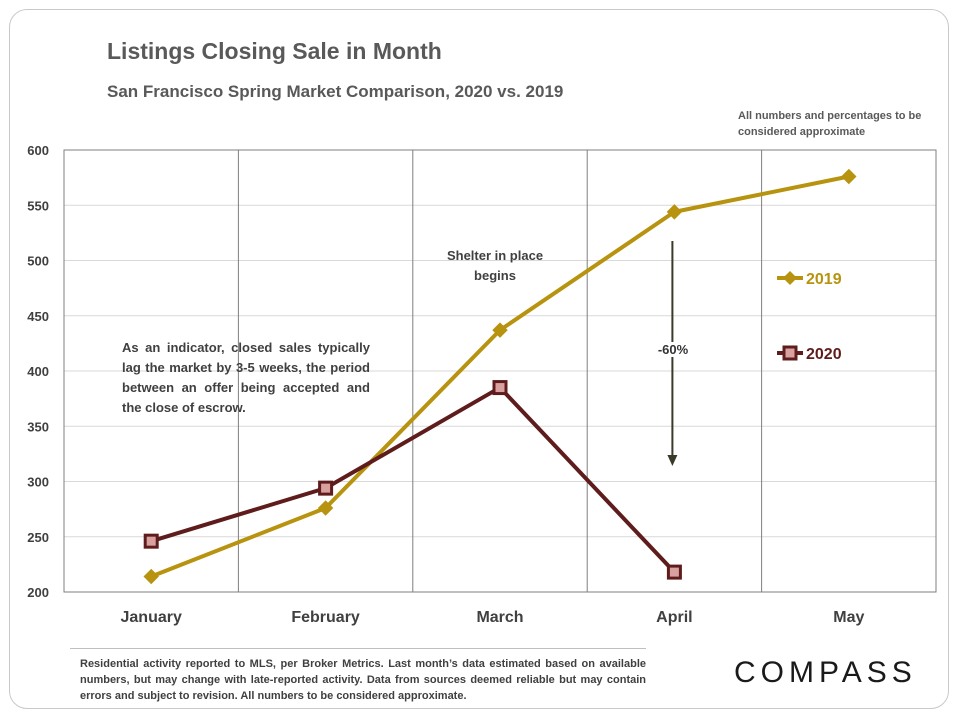 The image size is (960, 720). What do you see at coordinates (672, 460) in the screenshot?
I see `arrow-head` at bounding box center [672, 460].